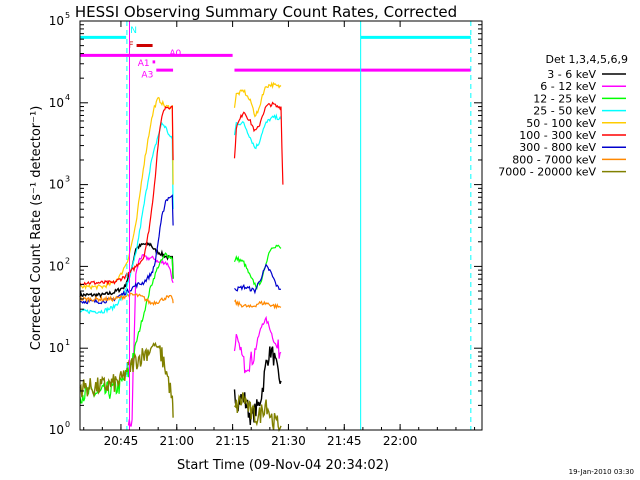  Describe the element at coordinates (571, 74) in the screenshot. I see `legend-label: 3 - 6 keV` at that location.